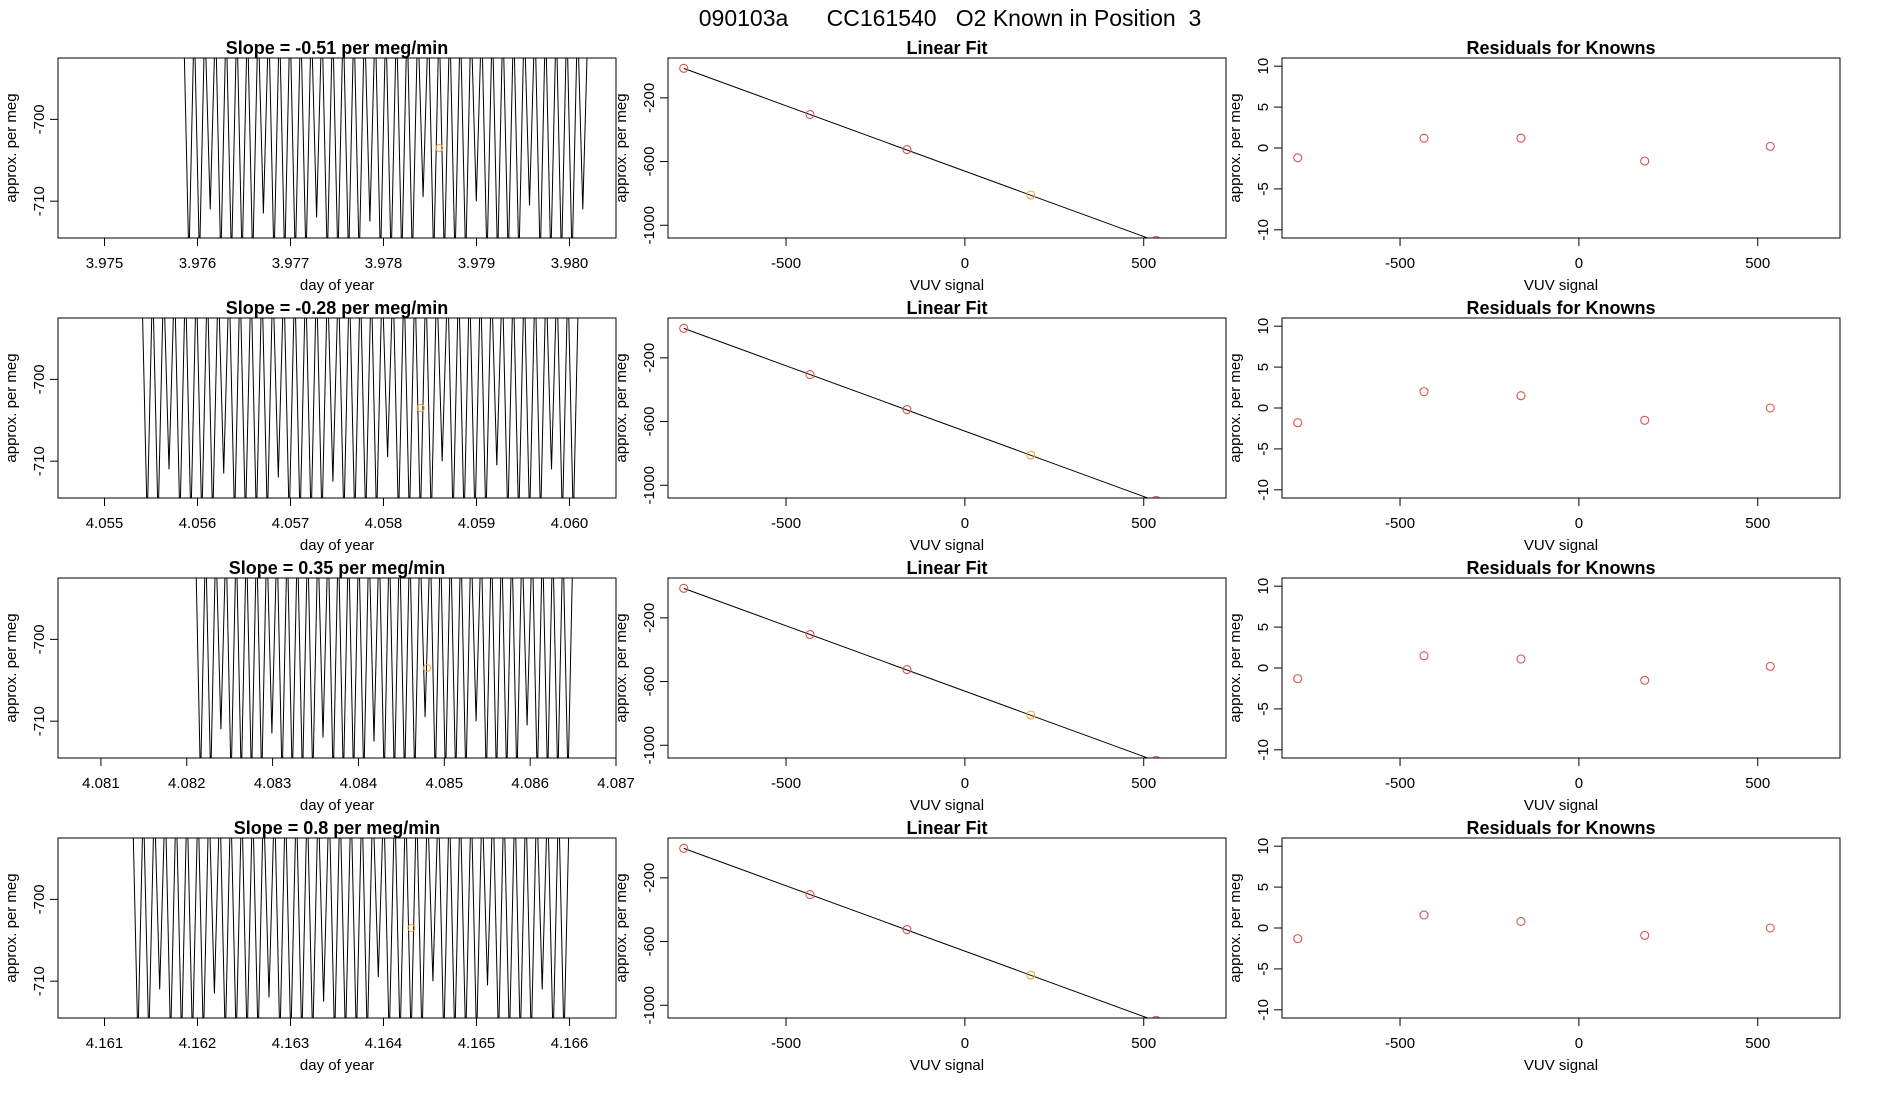  I want to click on x-tick-label: 3.976, so click(198, 263).